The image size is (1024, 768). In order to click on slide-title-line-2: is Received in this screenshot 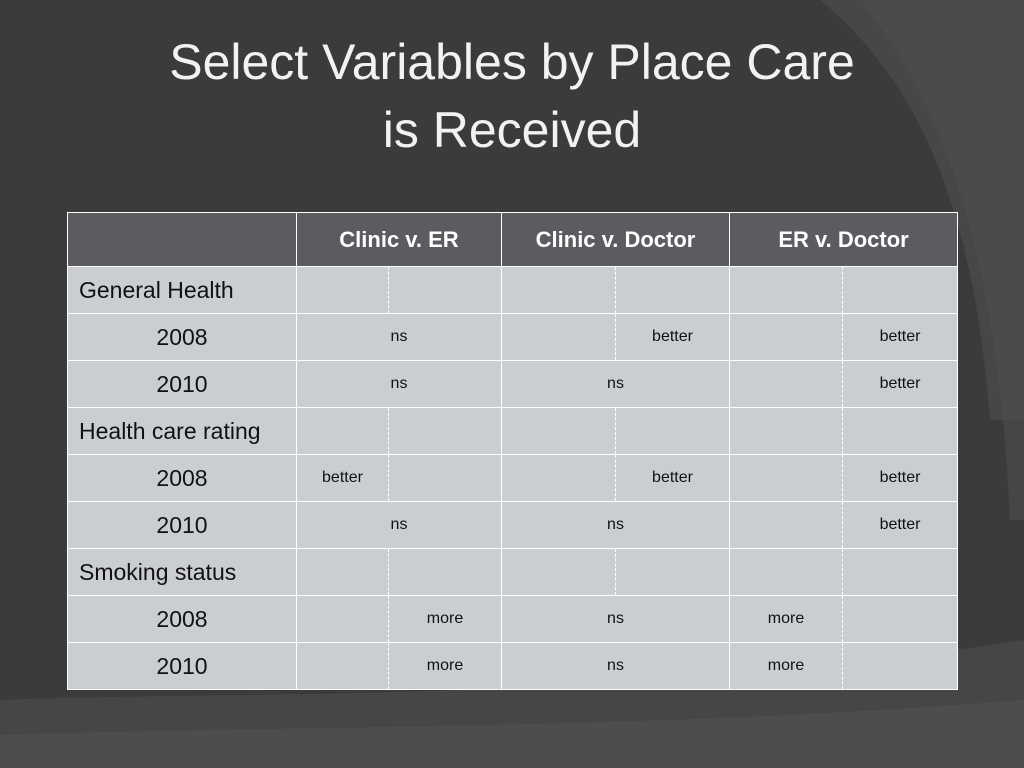, I will do `click(512, 130)`.